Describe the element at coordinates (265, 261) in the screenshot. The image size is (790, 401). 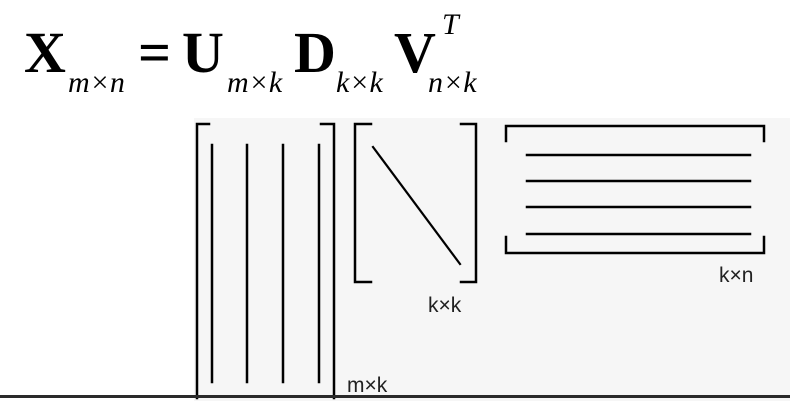
I see `u-matrix` at that location.